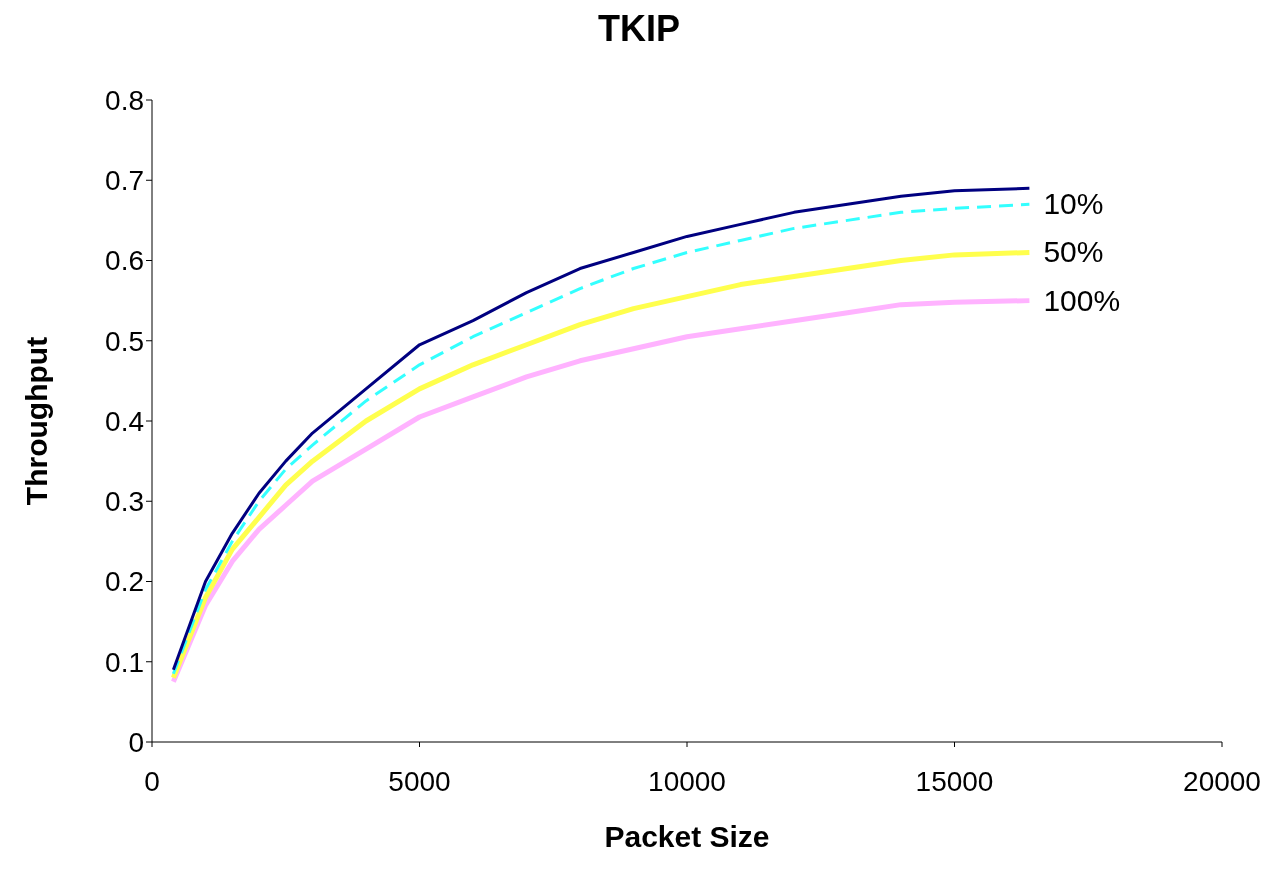 This screenshot has height=890, width=1278. What do you see at coordinates (36, 421) in the screenshot?
I see `y-axis-title: Throughput` at bounding box center [36, 421].